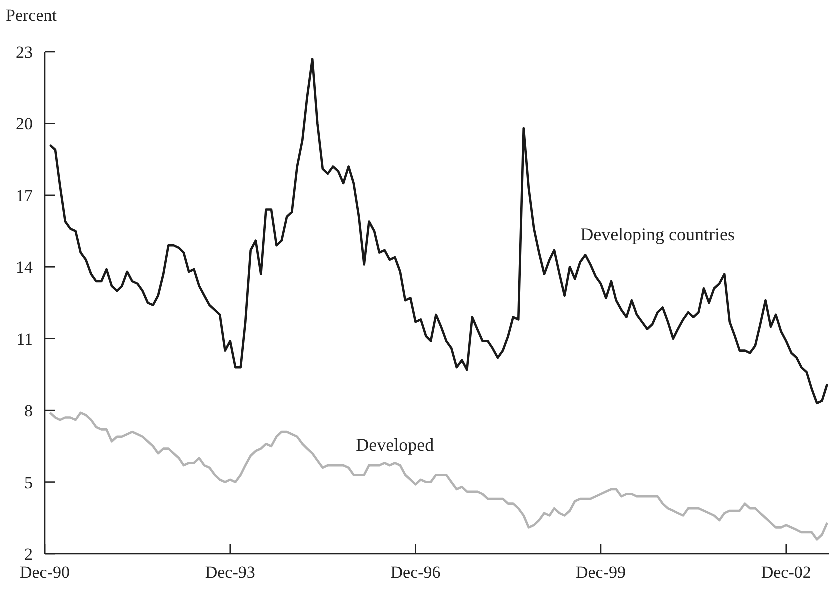 The image size is (829, 593). What do you see at coordinates (786, 572) in the screenshot?
I see `x-tick-label: Dec-02` at bounding box center [786, 572].